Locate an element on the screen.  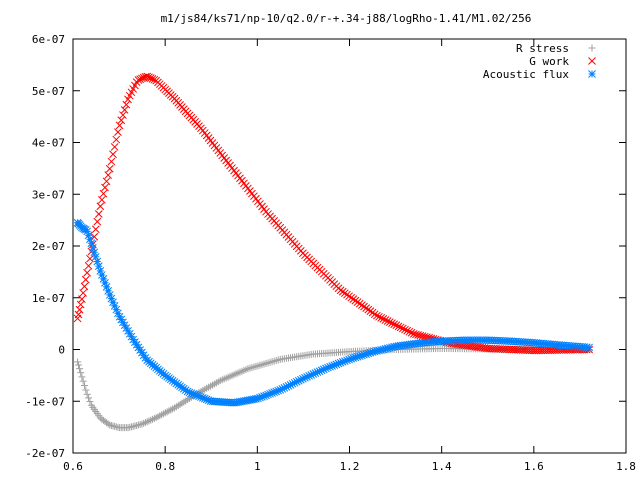
y-tick-label: 6e-07 is located at coordinates (48, 39).